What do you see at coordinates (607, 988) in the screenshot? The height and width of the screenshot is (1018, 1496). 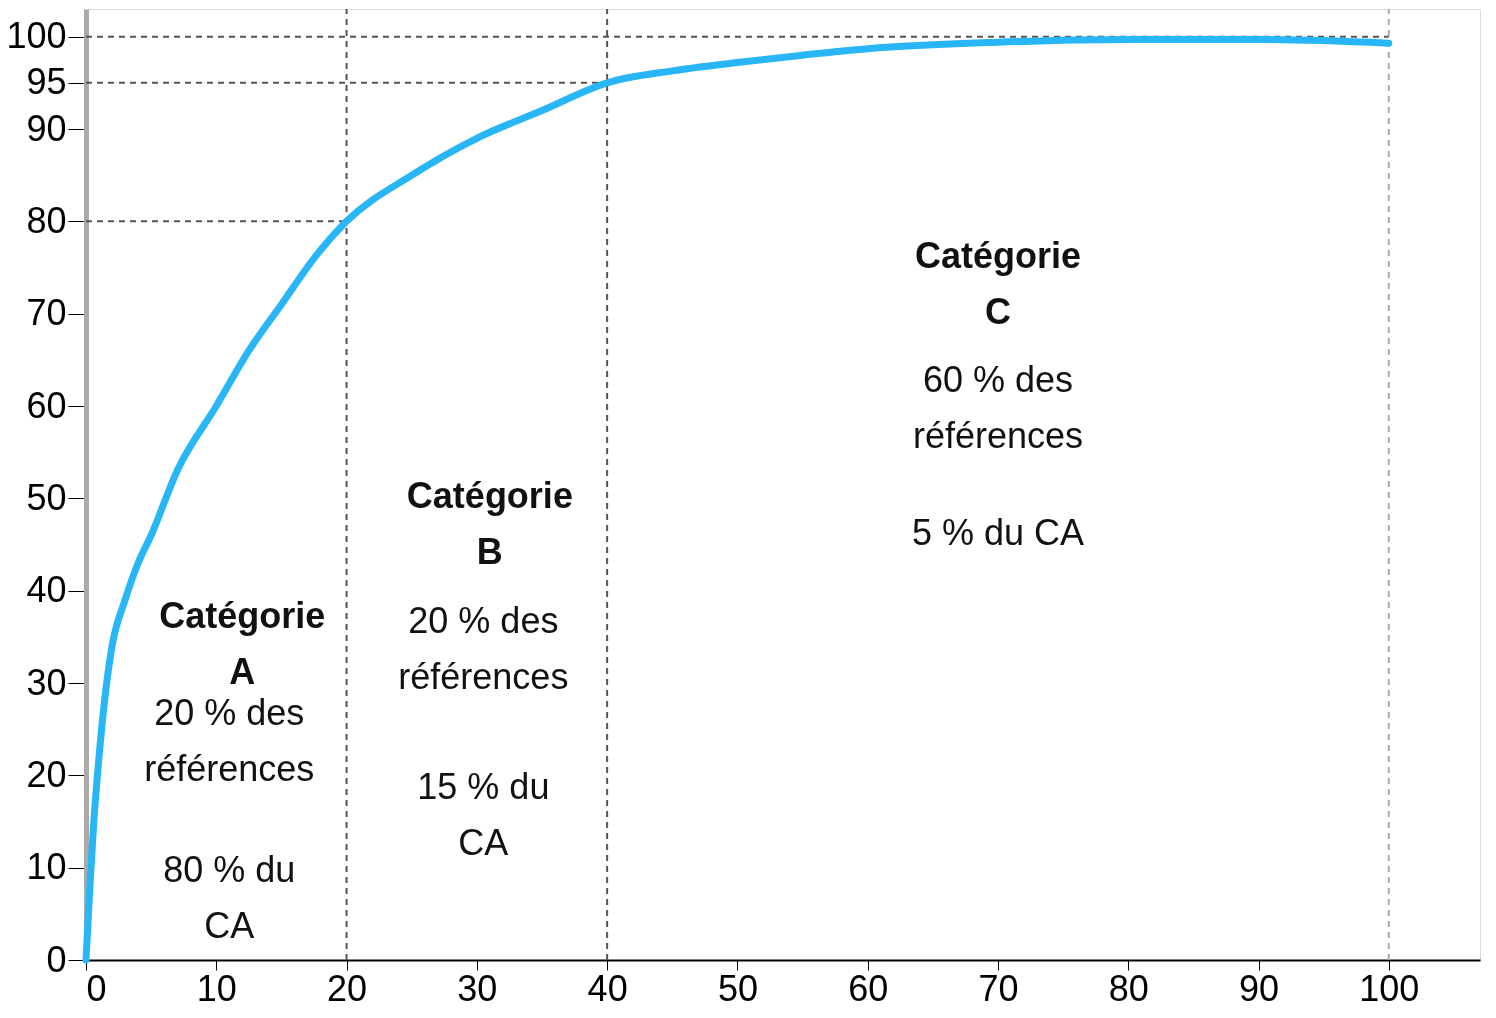 I see `x-tick-label: 40` at bounding box center [607, 988].